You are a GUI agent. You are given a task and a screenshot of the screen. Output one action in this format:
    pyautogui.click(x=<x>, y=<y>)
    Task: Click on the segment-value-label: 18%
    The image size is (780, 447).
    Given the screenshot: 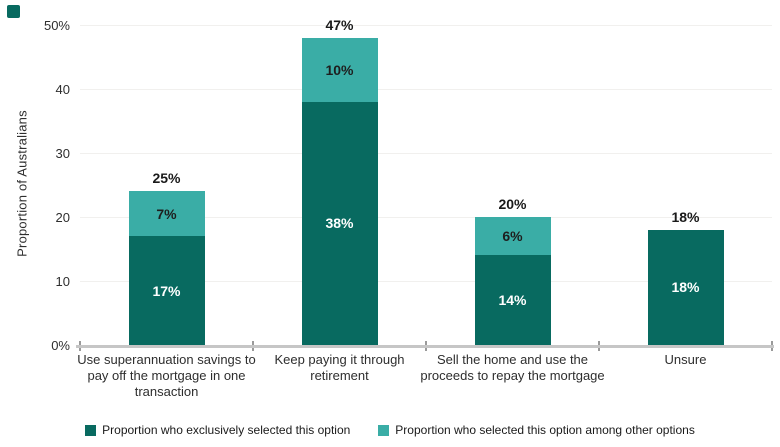 What is the action you would take?
    pyautogui.click(x=685, y=287)
    